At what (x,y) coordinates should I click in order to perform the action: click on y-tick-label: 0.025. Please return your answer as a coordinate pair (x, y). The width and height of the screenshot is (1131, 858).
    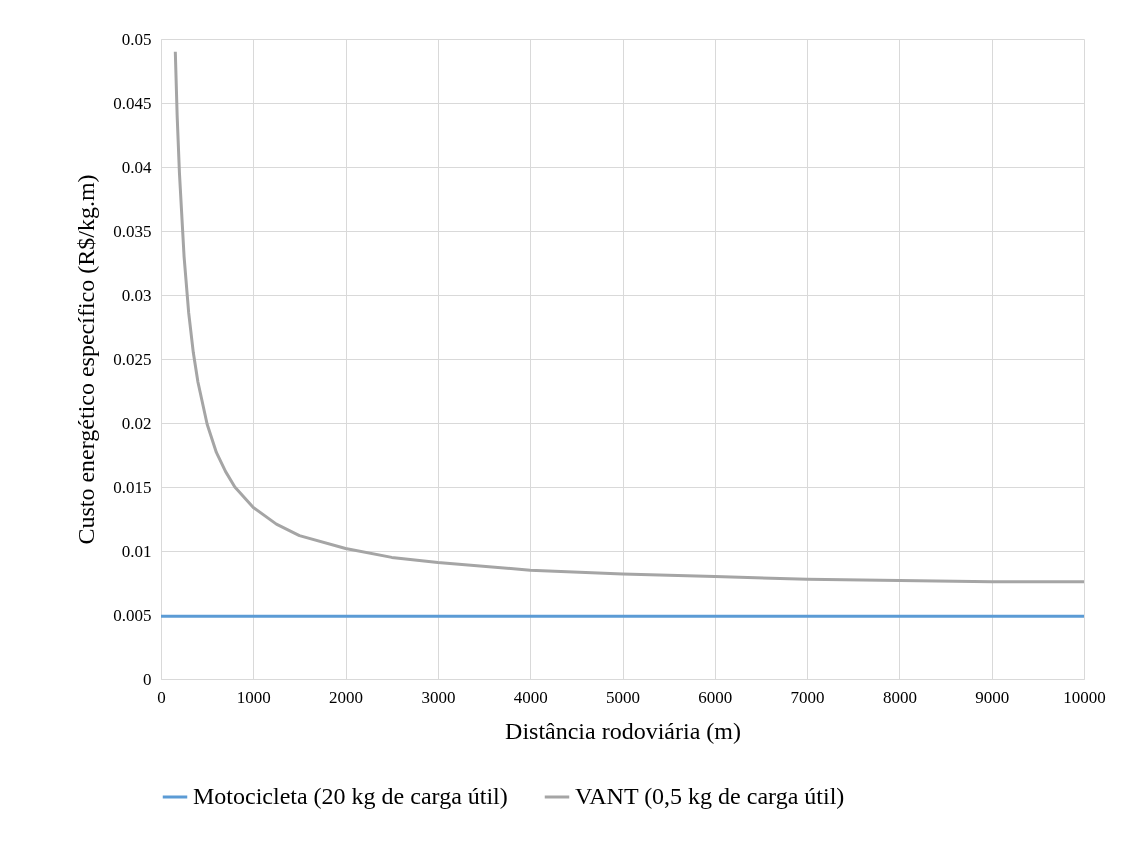
    Looking at the image, I should click on (132, 359).